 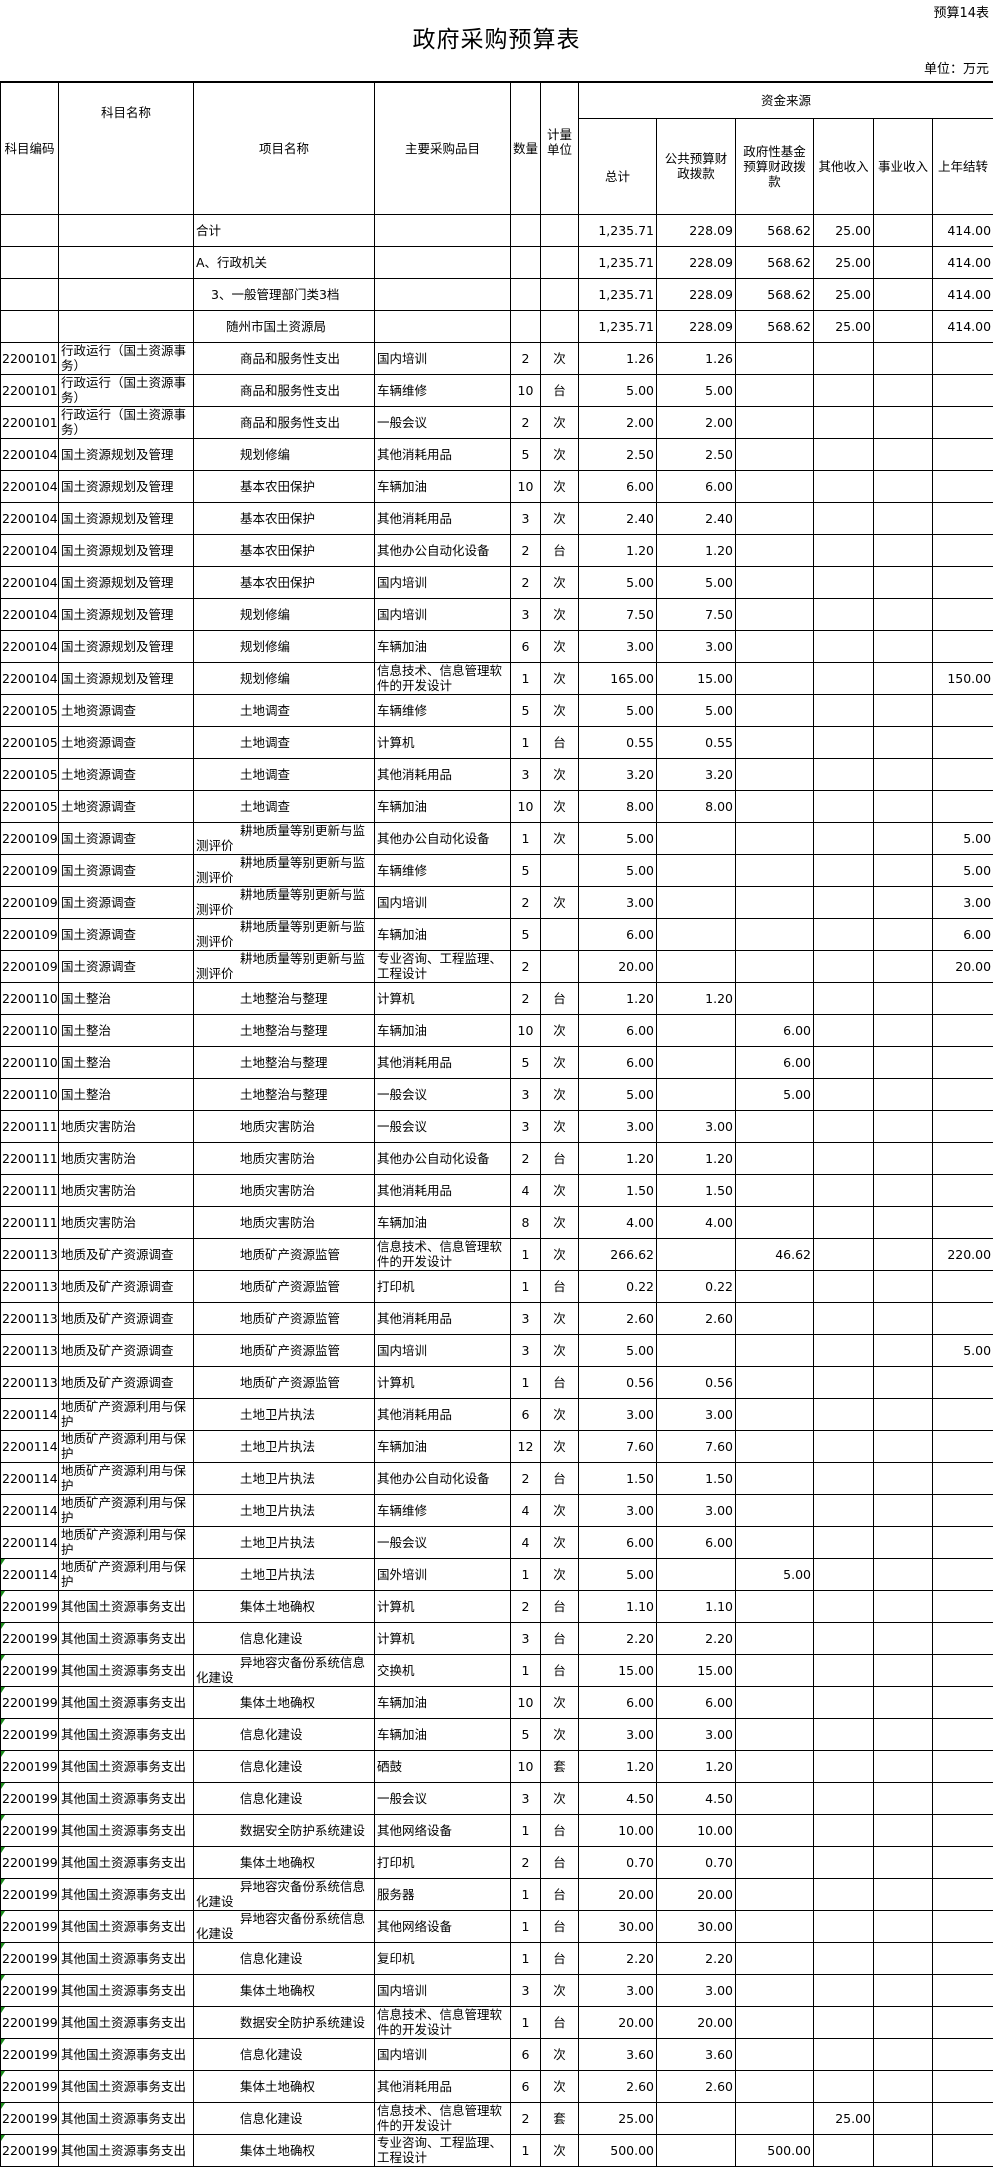 I want to click on cell-code: 2200109, so click(x=30, y=934).